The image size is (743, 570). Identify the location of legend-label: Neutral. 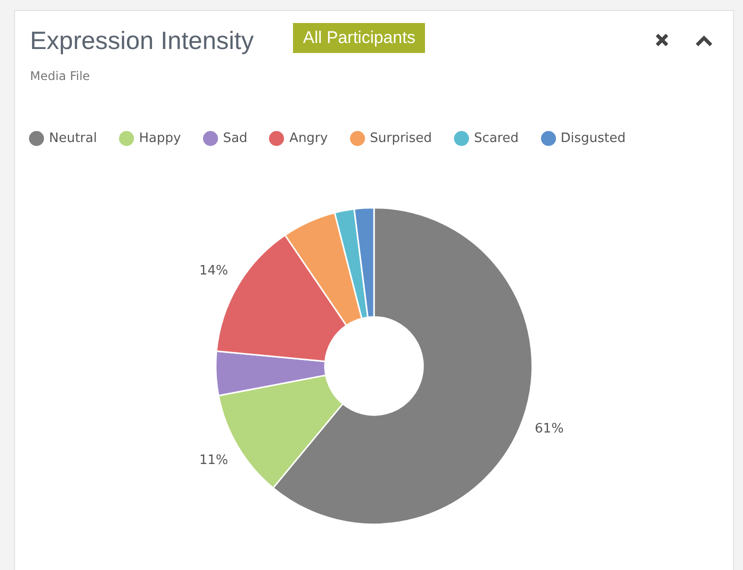
(72, 138).